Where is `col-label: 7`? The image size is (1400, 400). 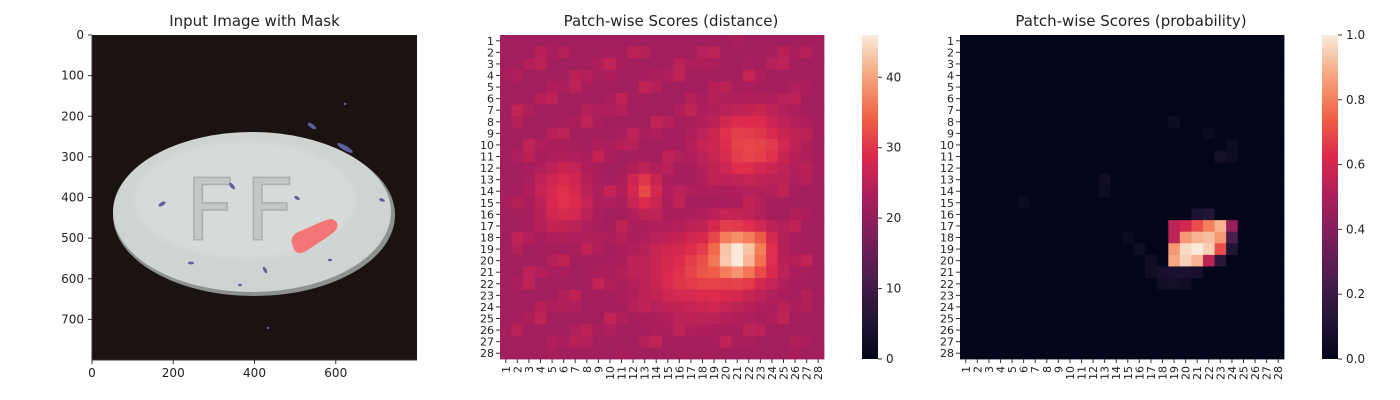 col-label: 7 is located at coordinates (575, 369).